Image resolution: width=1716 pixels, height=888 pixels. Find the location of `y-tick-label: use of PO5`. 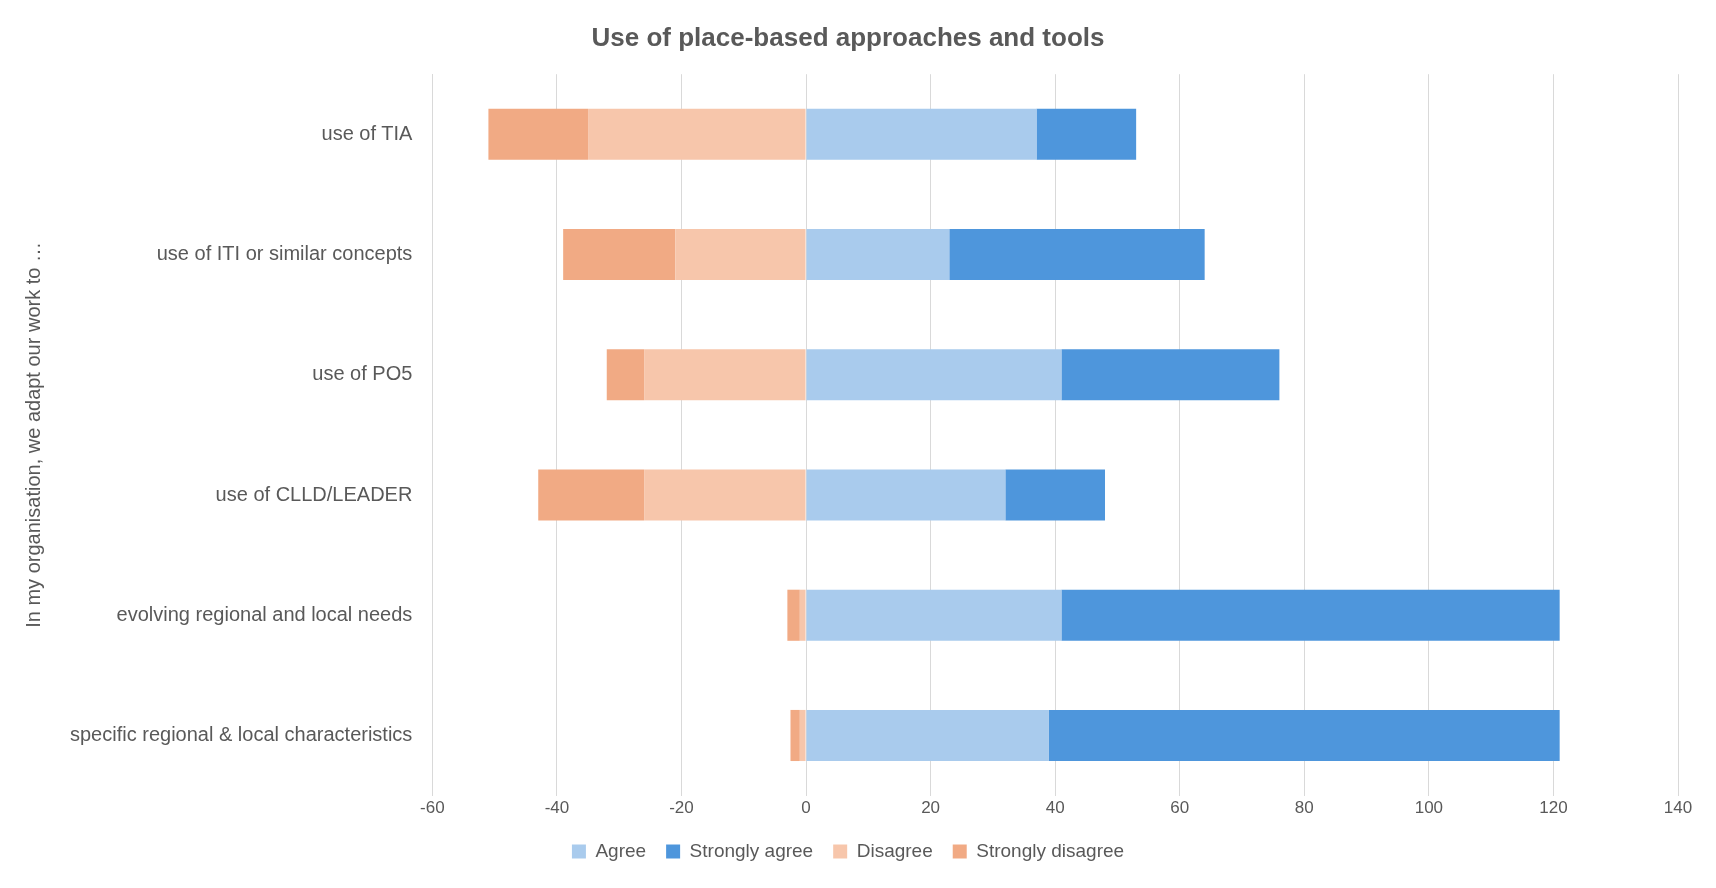

y-tick-label: use of PO5 is located at coordinates (362, 373).